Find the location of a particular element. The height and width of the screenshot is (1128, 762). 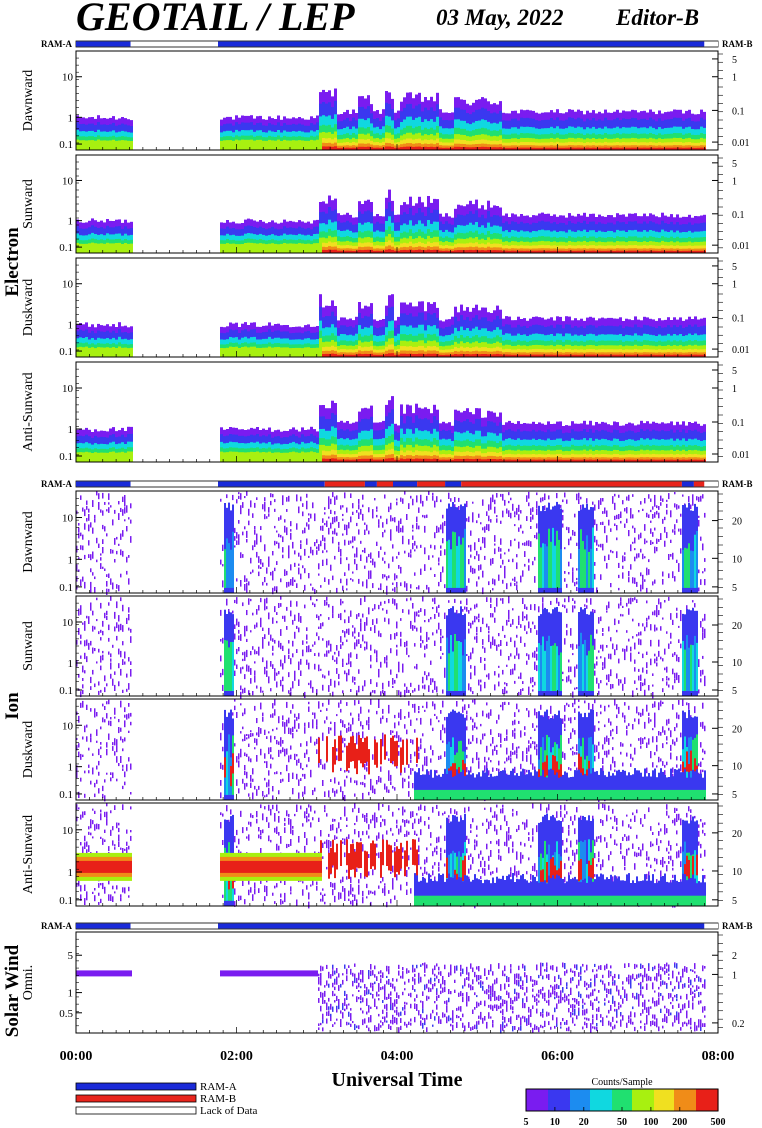

right-tick-label-0-2-0: 0.01 is located at coordinates (741, 350).